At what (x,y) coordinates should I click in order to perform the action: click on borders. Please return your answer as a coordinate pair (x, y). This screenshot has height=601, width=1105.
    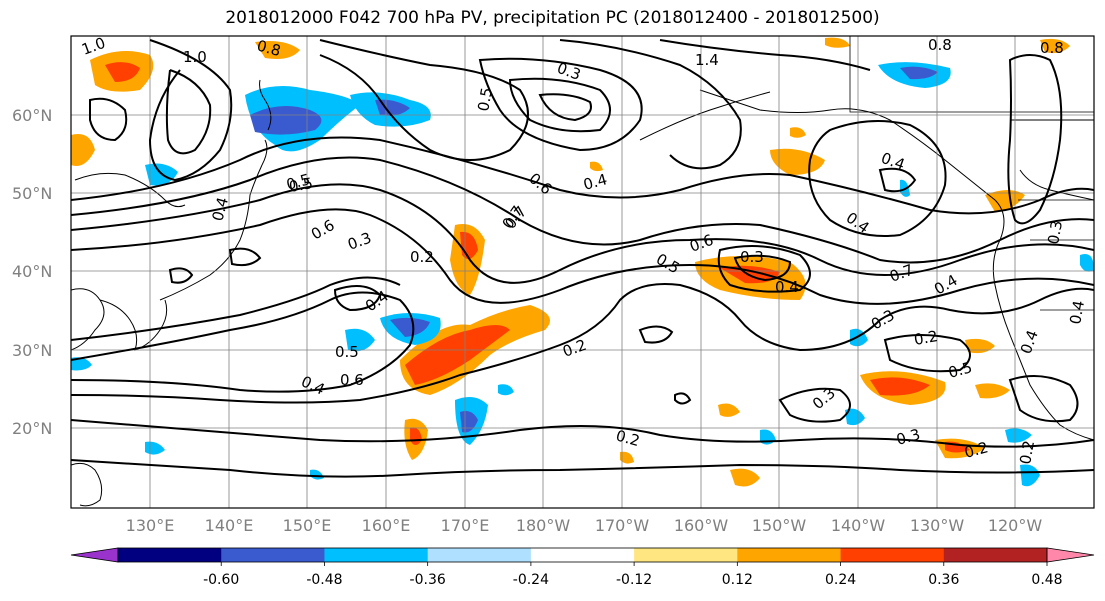
    Looking at the image, I should click on (971, 173).